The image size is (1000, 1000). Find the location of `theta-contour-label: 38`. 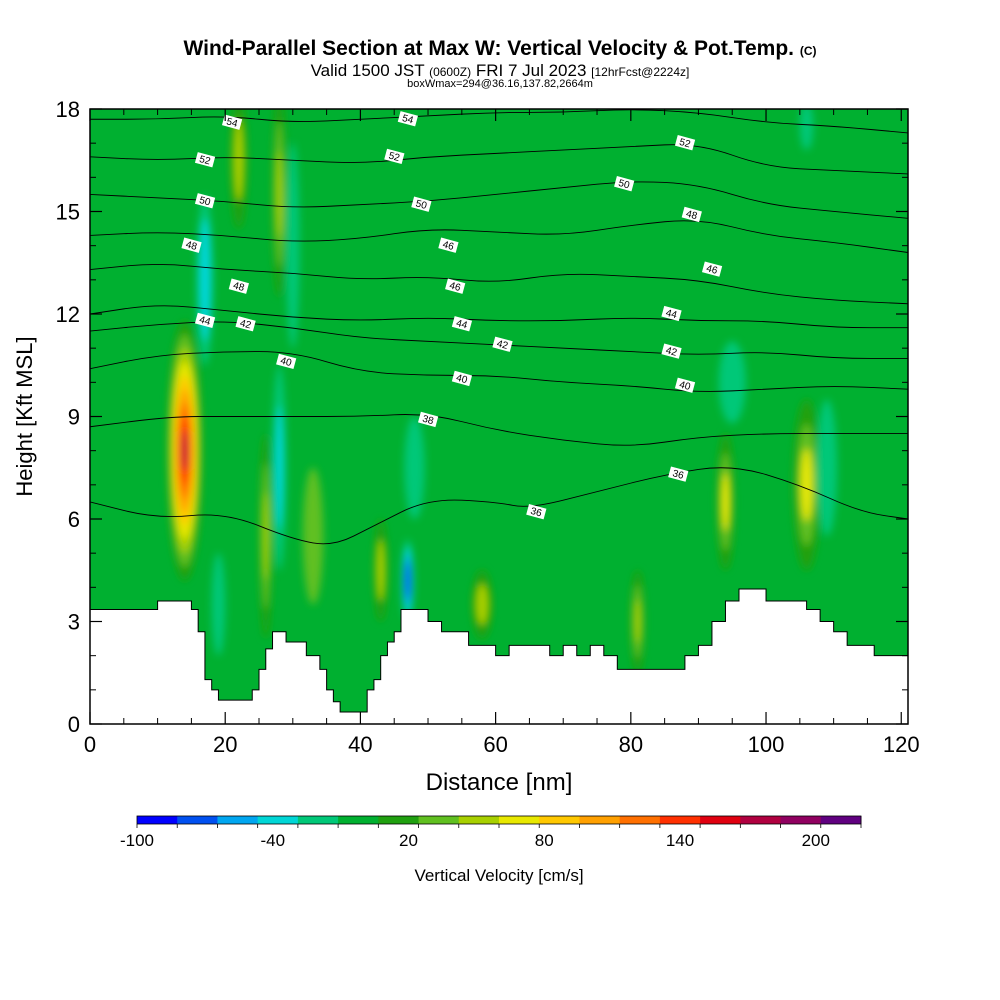

theta-contour-label: 38 is located at coordinates (428, 419).